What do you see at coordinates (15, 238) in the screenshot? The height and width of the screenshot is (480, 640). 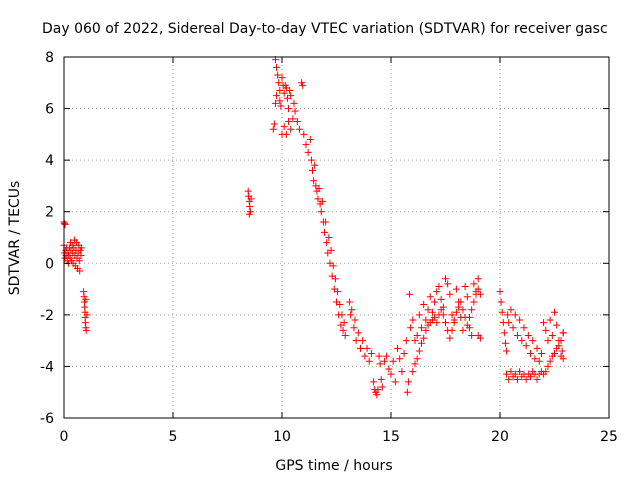 I see `y-axis-label: SDTVAR / TECUs` at bounding box center [15, 238].